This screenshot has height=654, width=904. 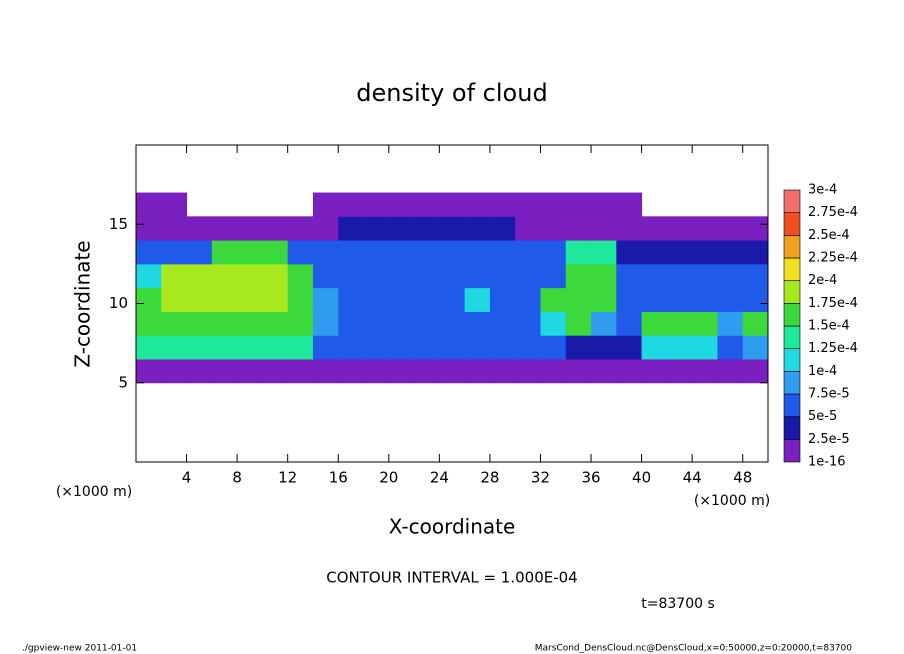 What do you see at coordinates (187, 478) in the screenshot?
I see `x-tick-label: 4` at bounding box center [187, 478].